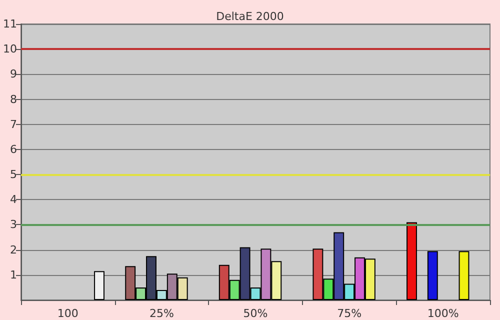  What do you see at coordinates (13, 74) in the screenshot?
I see `y-tick-label: 9` at bounding box center [13, 74].